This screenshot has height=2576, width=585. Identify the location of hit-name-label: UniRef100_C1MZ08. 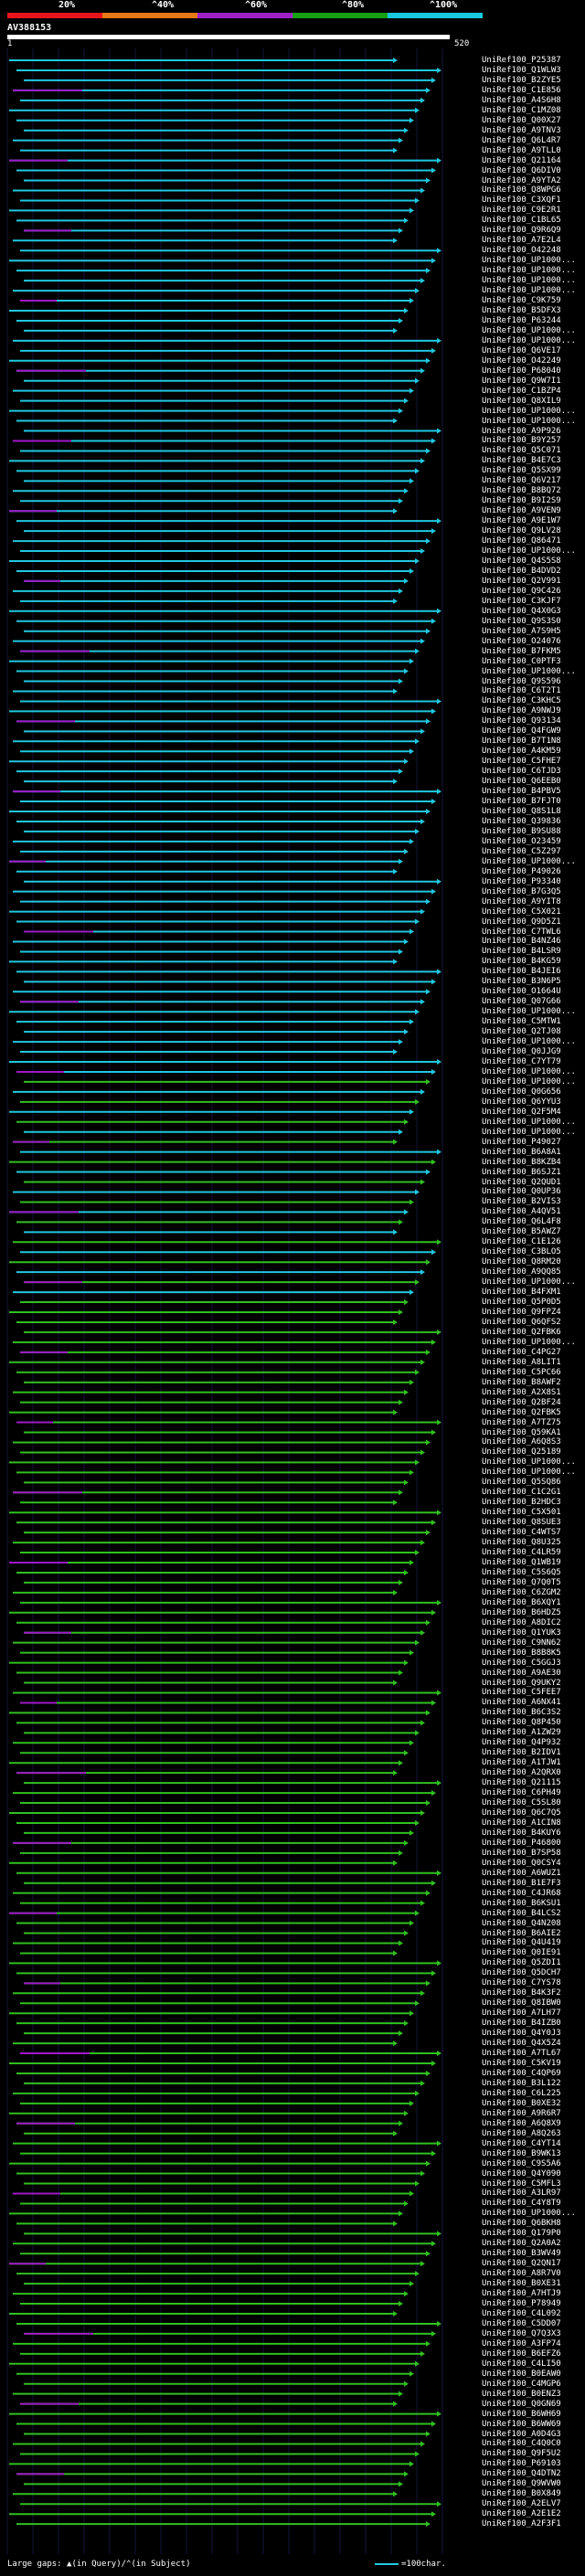
(521, 110).